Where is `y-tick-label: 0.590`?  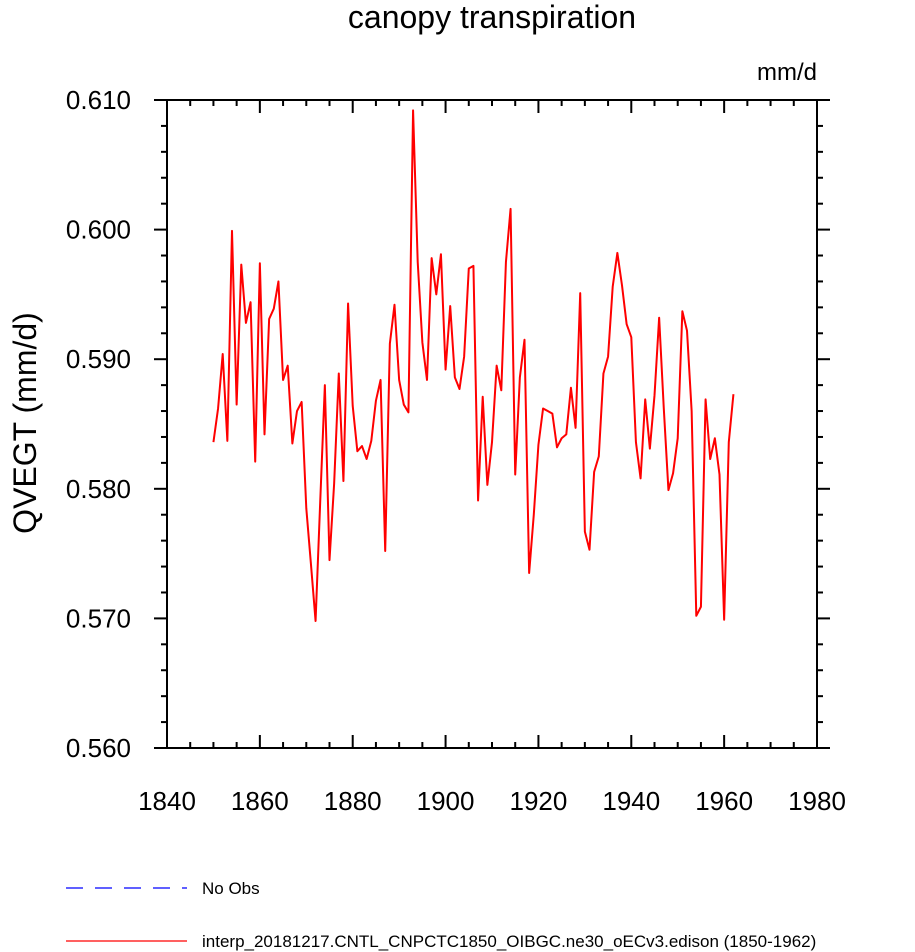
y-tick-label: 0.590 is located at coordinates (98, 359).